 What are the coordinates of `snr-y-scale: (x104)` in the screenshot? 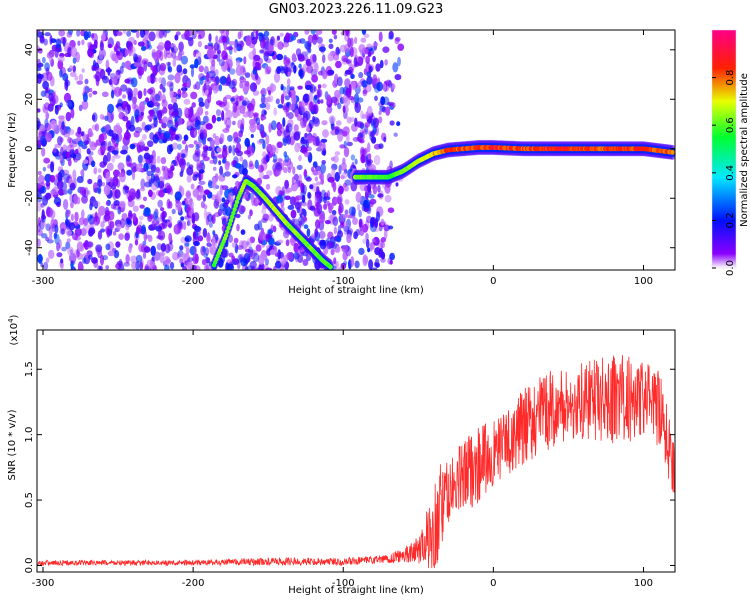 It's located at (13, 329).